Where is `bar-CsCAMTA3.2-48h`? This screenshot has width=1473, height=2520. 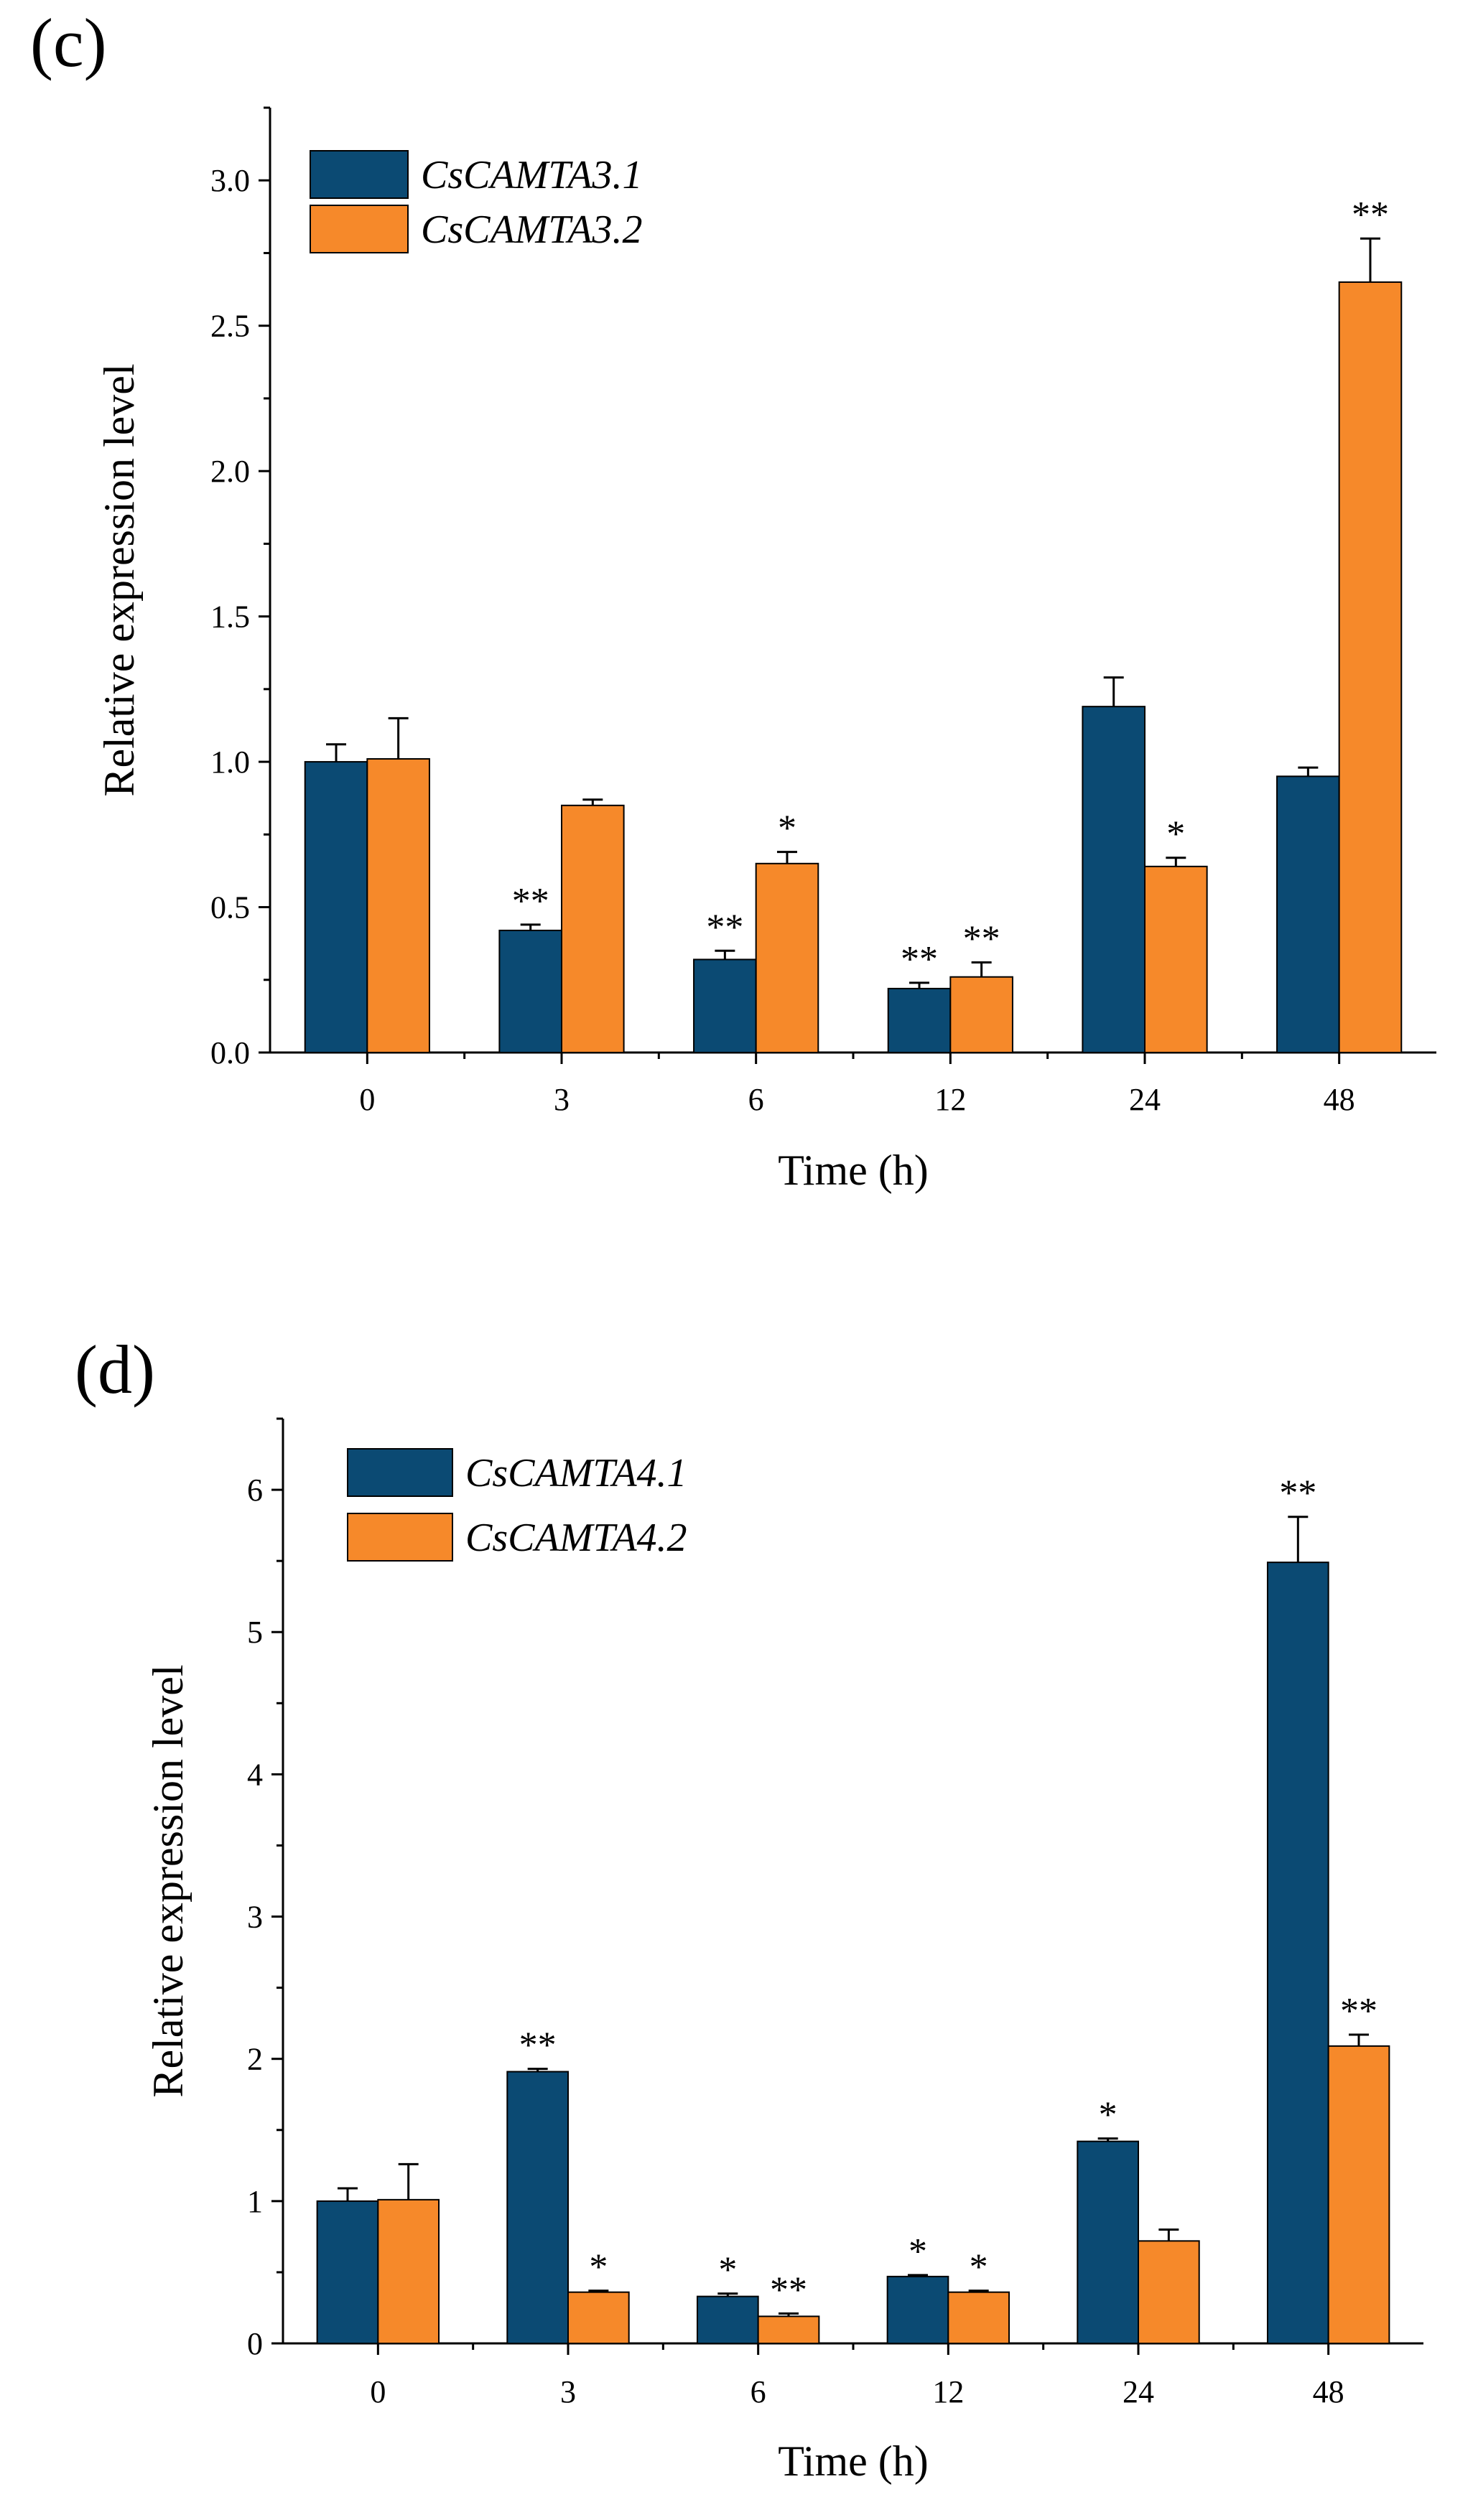
bar-CsCAMTA3.2-48h is located at coordinates (1370, 667).